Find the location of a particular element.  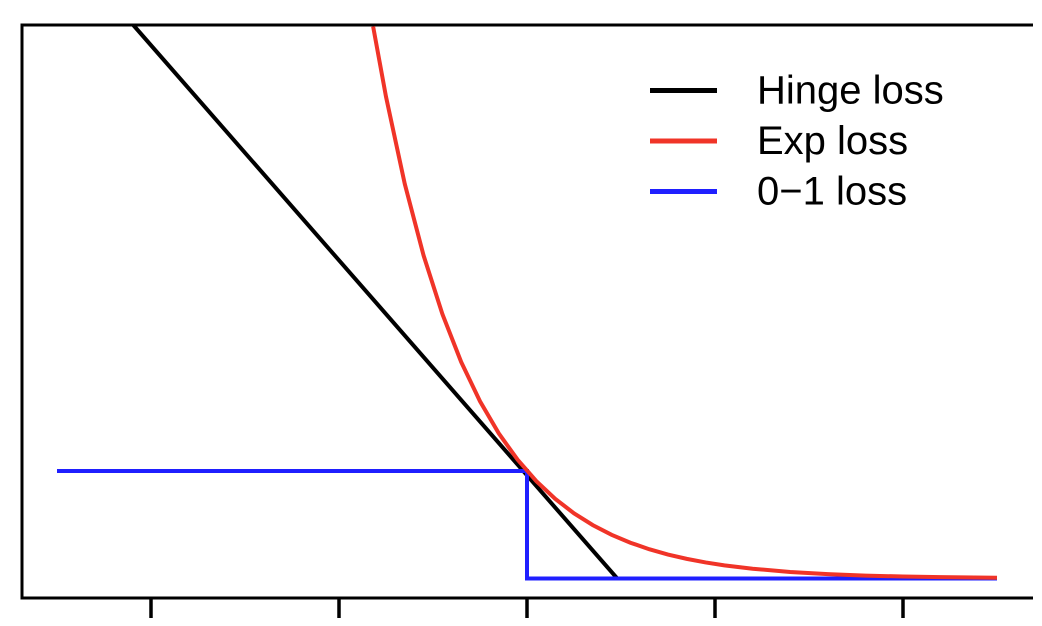

legend-label-hinge-loss: Hinge loss is located at coordinates (850, 91).